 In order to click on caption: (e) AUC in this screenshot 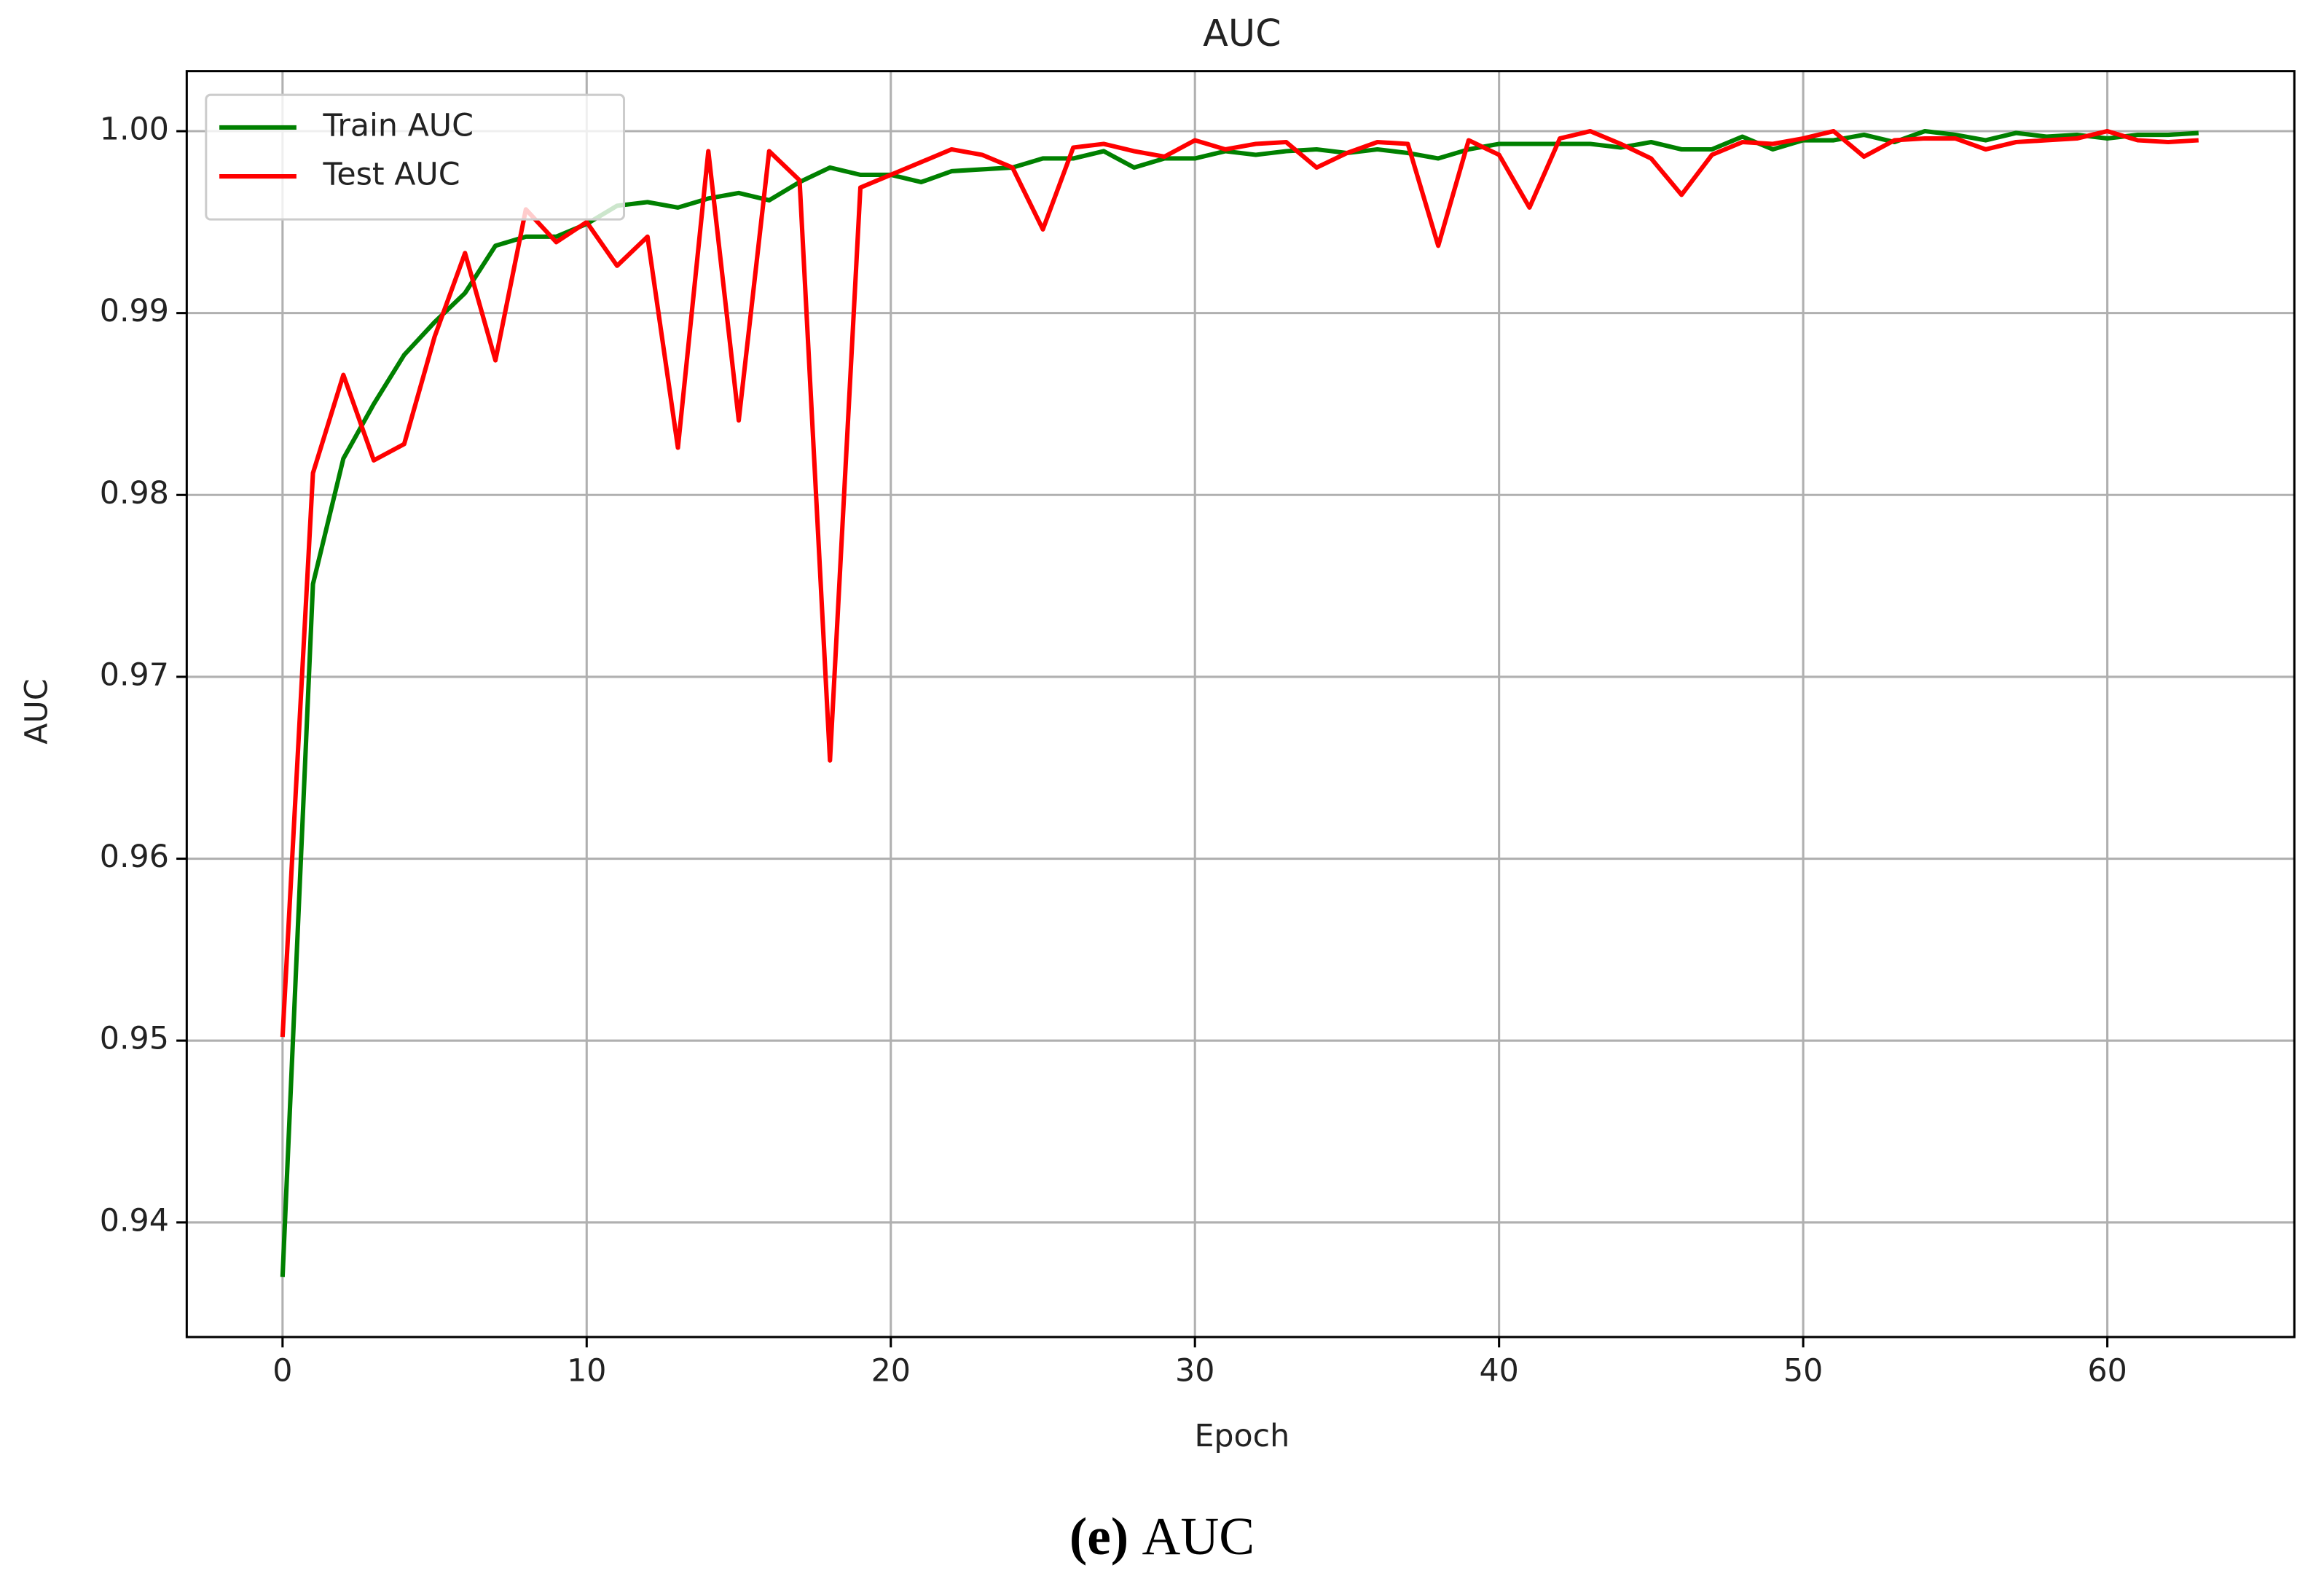, I will do `click(1162, 1536)`.